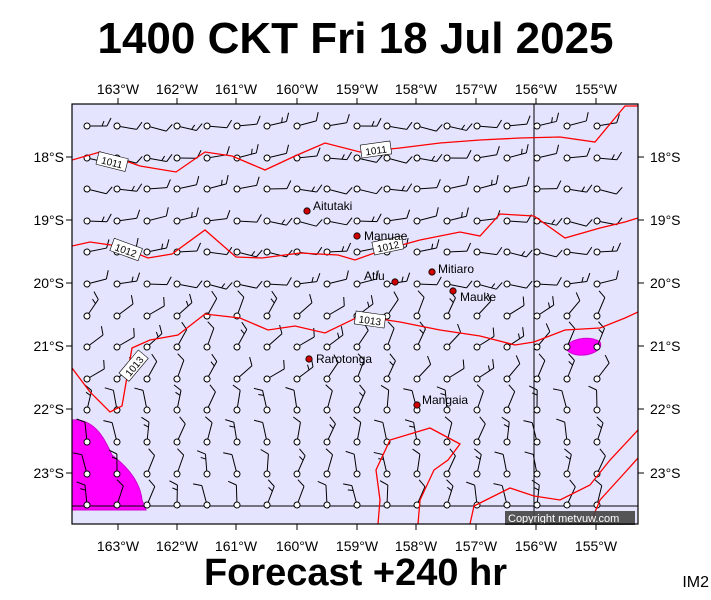 Image resolution: width=711 pixels, height=600 pixels. I want to click on svg-text: 1013, so click(370, 321).